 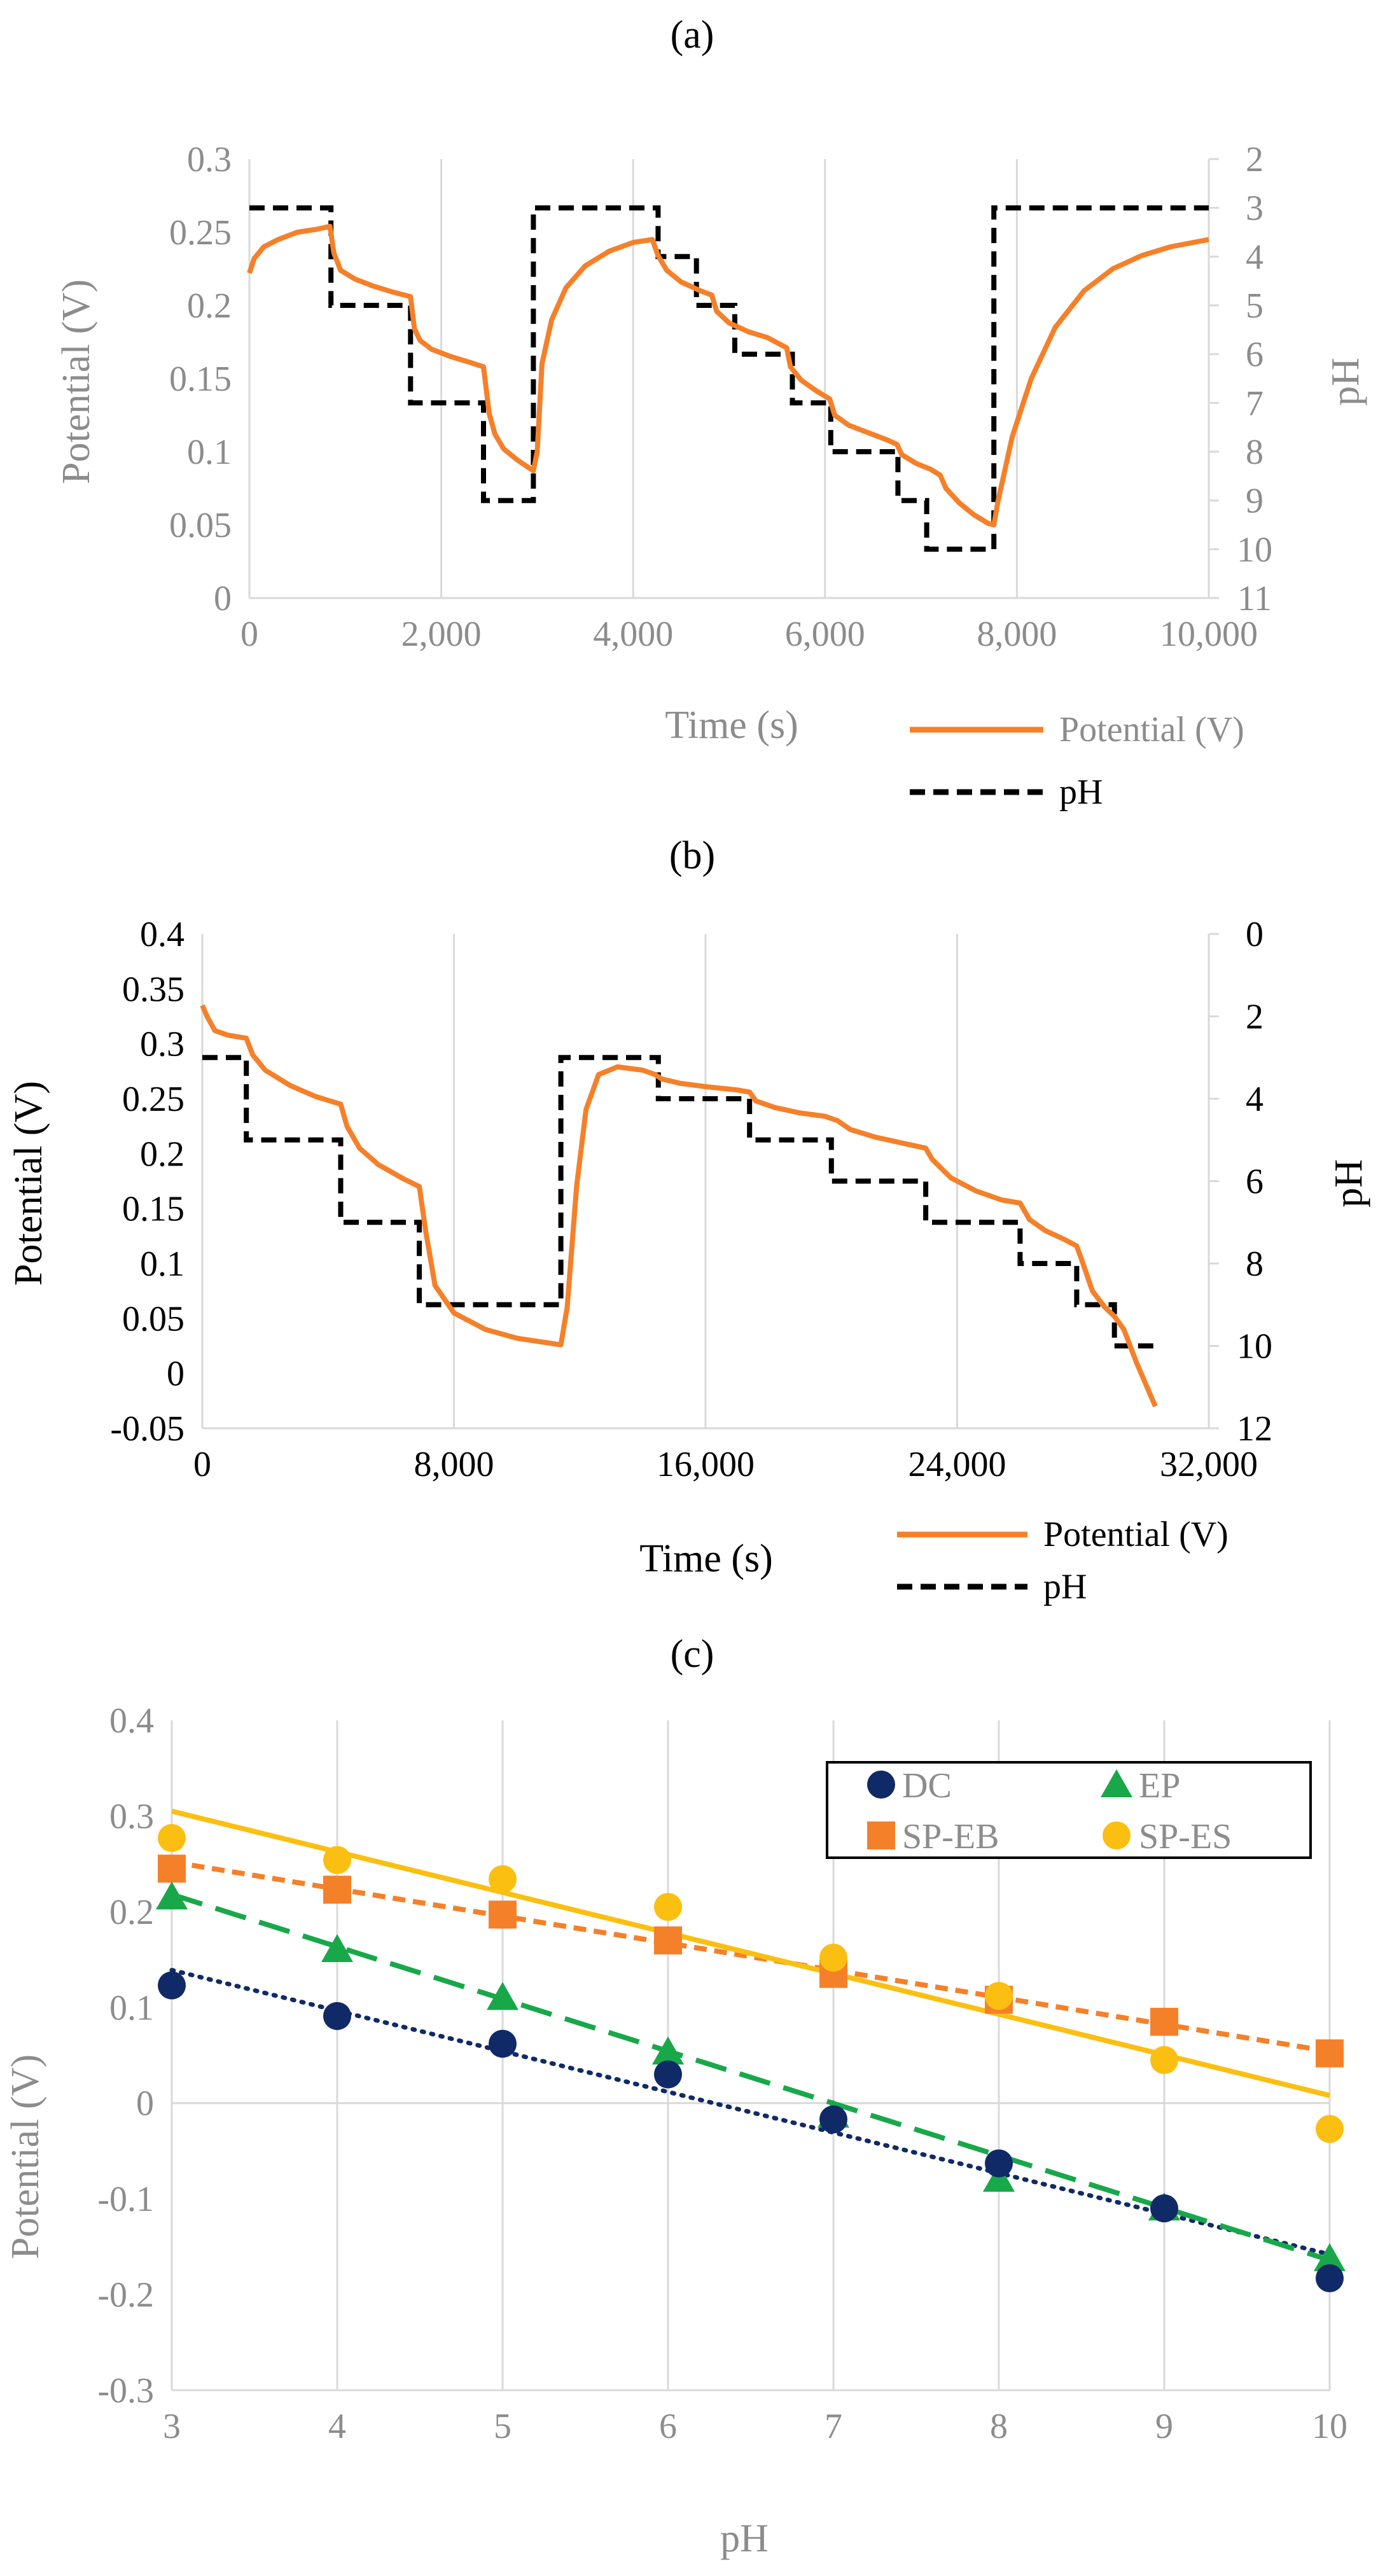 What do you see at coordinates (1017, 634) in the screenshot?
I see `panel-a-x-tick-label-4: 8,000` at bounding box center [1017, 634].